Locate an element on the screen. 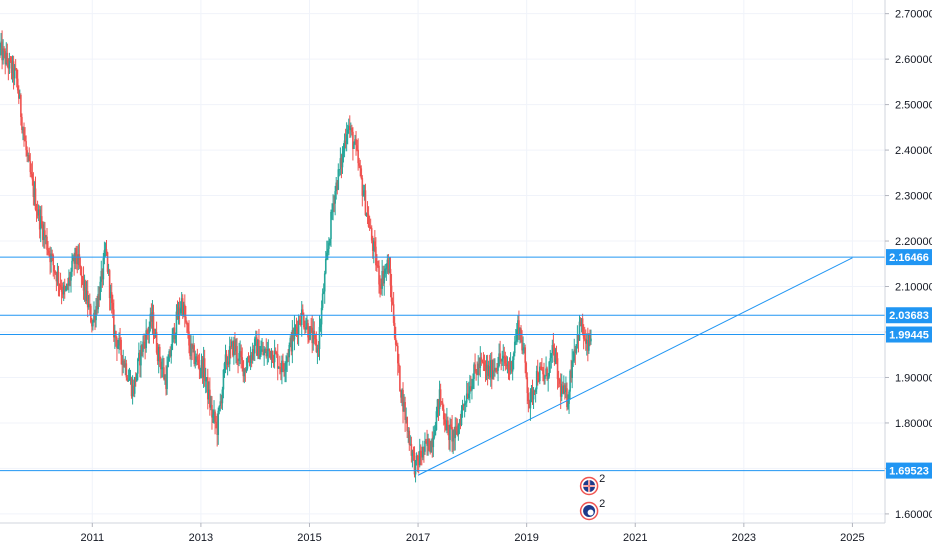 The image size is (932, 550). time-axis: 2011 2013 2015 2017 2019 2021 2023 2025 is located at coordinates (472, 533).